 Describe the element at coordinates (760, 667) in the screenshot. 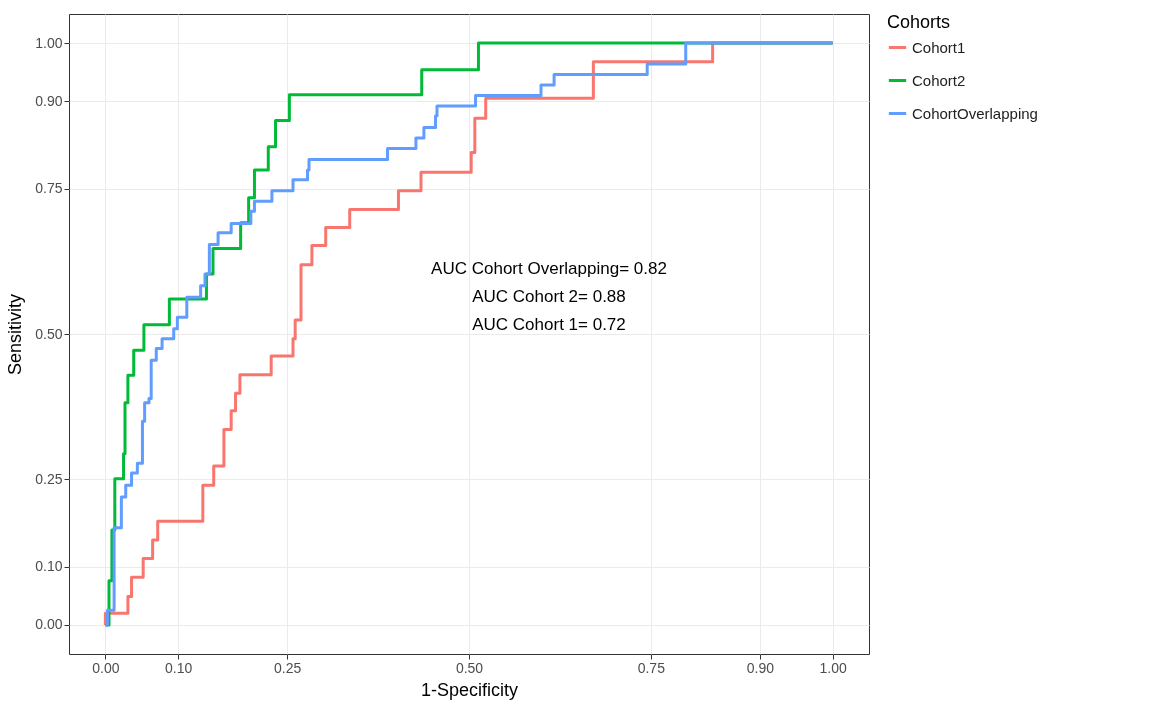

I see `x-tick-label: 0.90` at that location.